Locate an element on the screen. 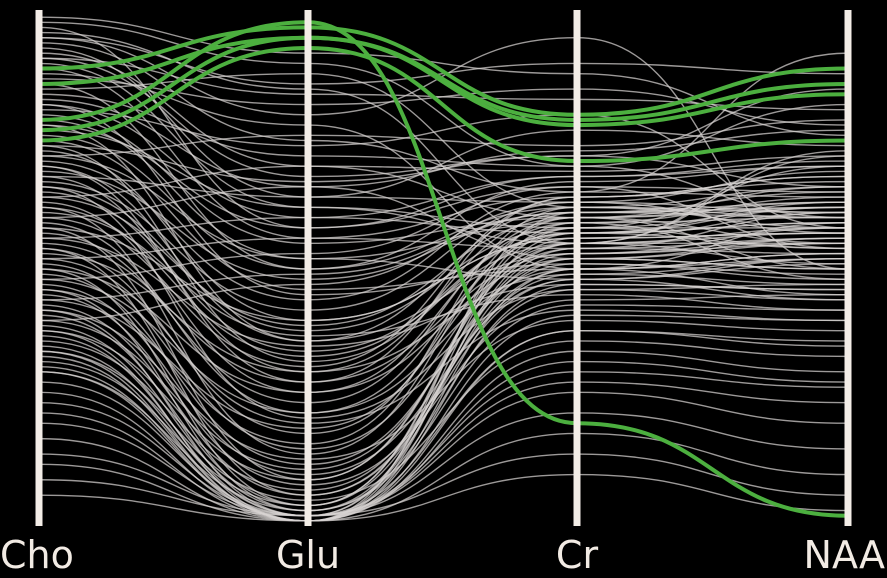 Image resolution: width=887 pixels, height=578 pixels. axis-label-glu: Glu is located at coordinates (308, 555).